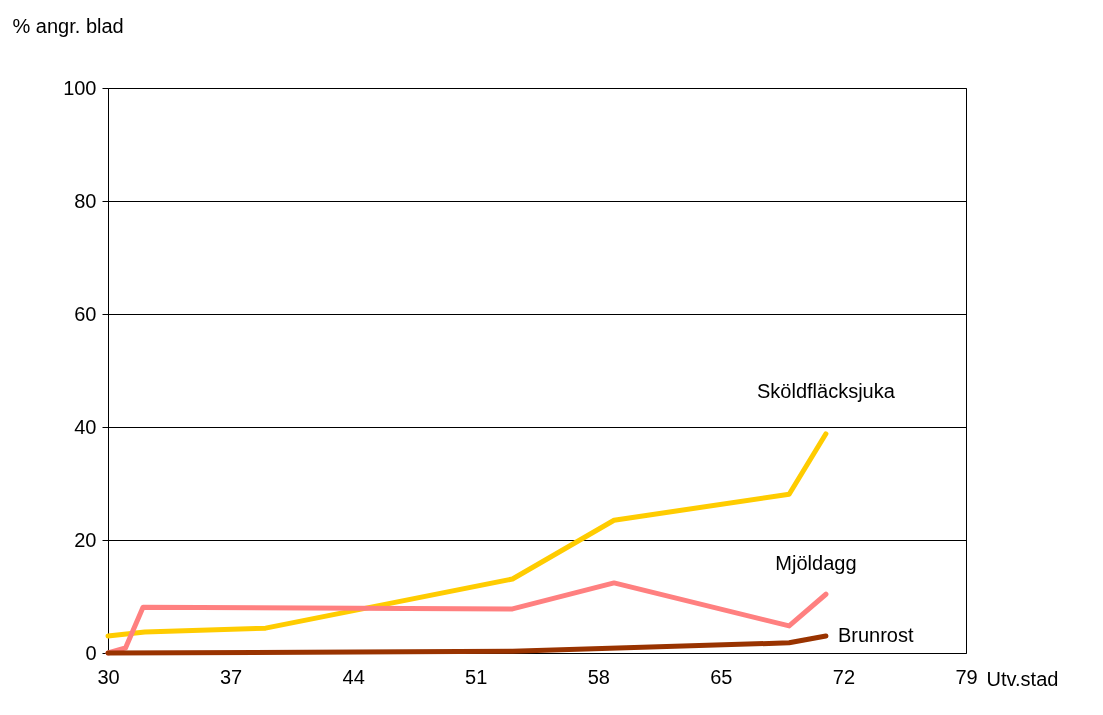  Describe the element at coordinates (108, 676) in the screenshot. I see `x-tick-label: 30` at that location.